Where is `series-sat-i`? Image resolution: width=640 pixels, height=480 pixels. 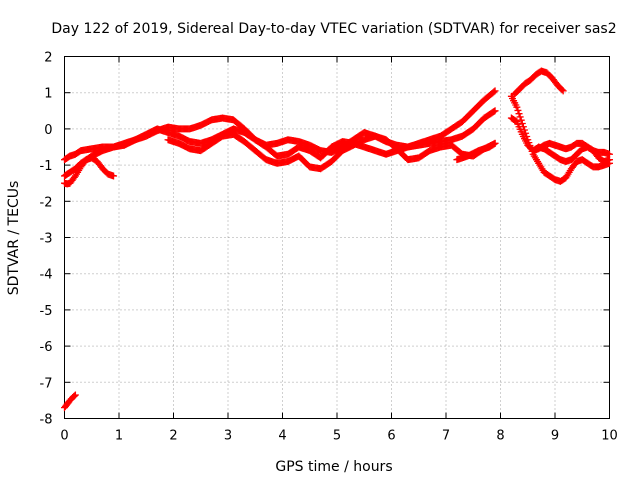
series-sat-i is located at coordinates (476, 151).